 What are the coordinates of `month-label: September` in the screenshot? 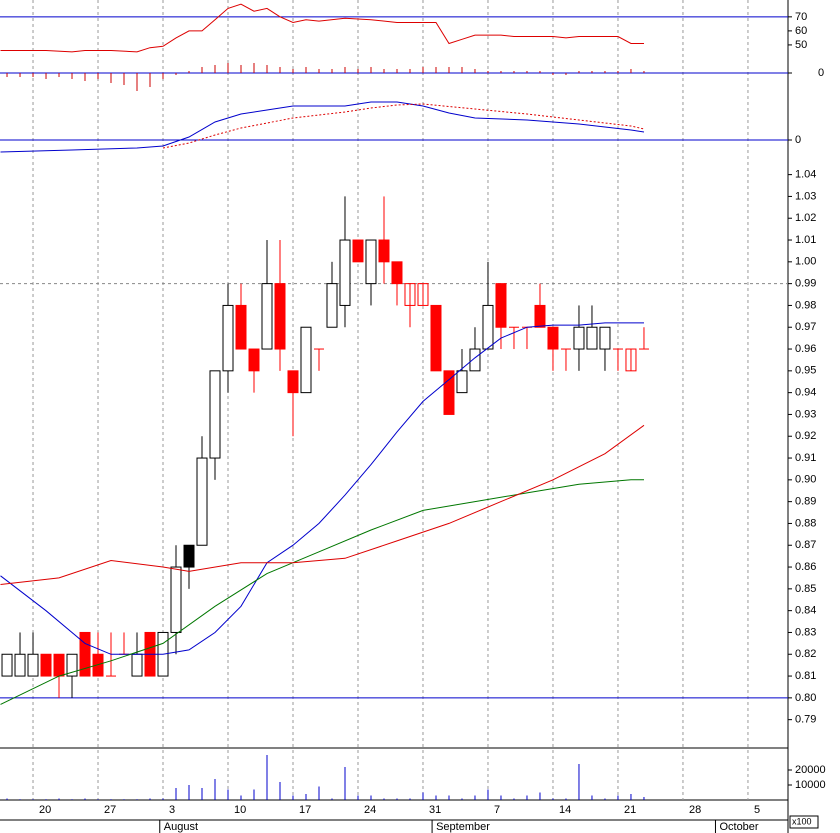 It's located at (463, 827).